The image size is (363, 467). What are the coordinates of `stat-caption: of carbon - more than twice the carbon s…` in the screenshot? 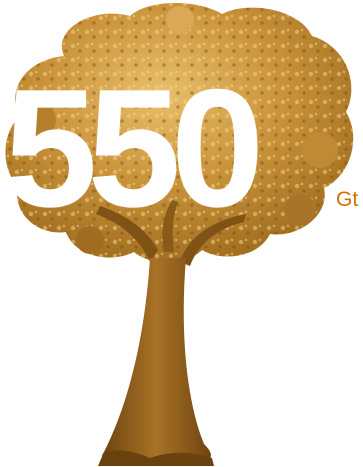 It's located at (257, 378).